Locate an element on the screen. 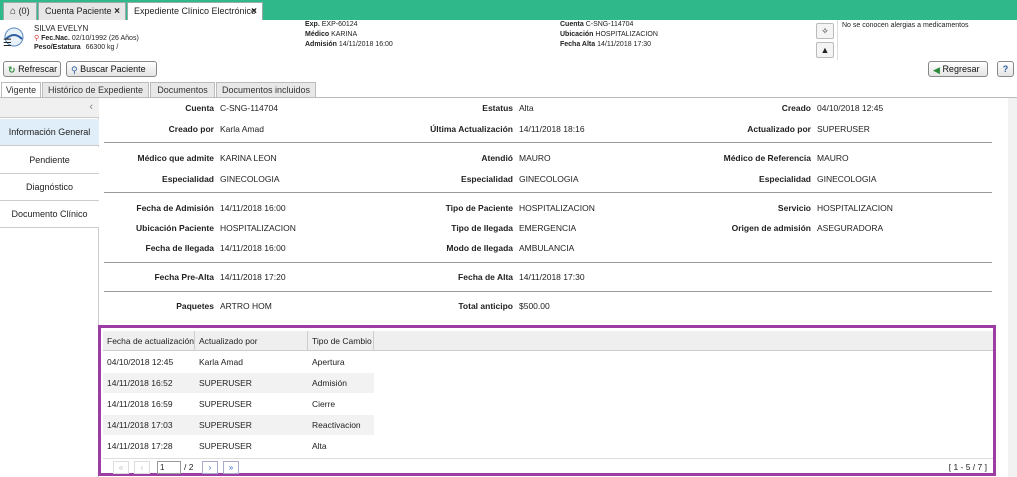 This screenshot has height=477, width=1017. creado-field-value: 04/10/2018 12:45 is located at coordinates (850, 108).